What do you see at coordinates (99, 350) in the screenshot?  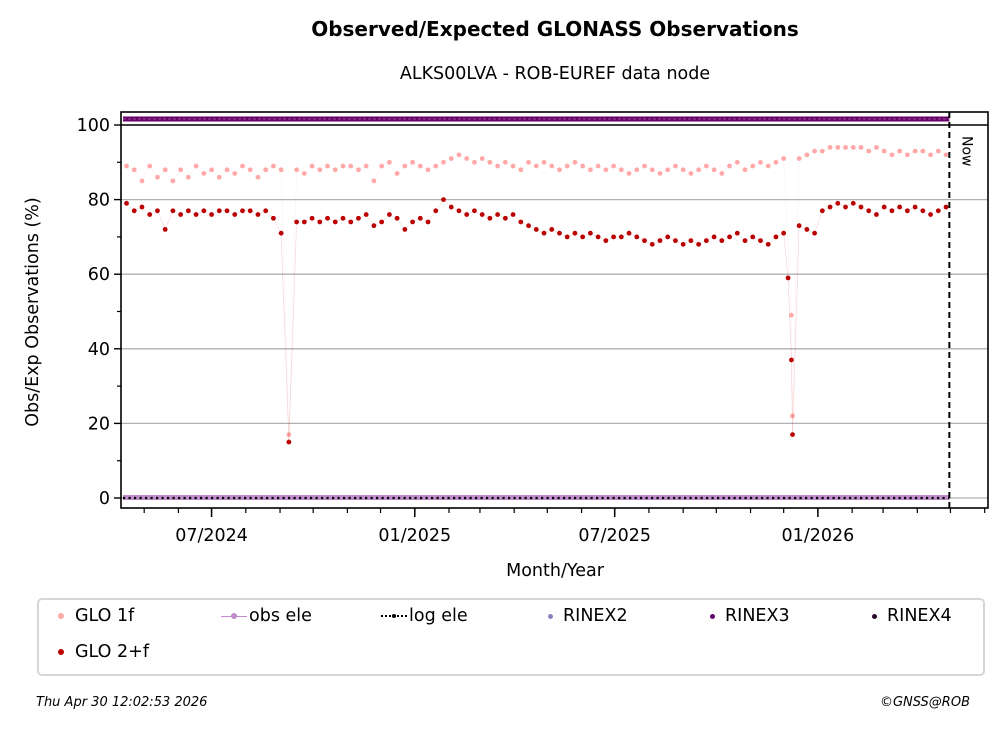 I see `y-tick-label: 40` at bounding box center [99, 350].